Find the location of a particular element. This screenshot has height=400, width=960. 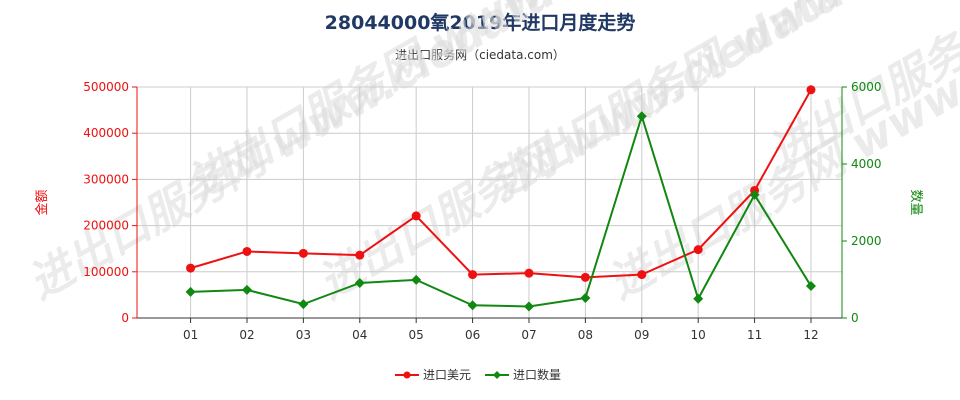

y-left-tick-label: 300000 is located at coordinates (106, 179).